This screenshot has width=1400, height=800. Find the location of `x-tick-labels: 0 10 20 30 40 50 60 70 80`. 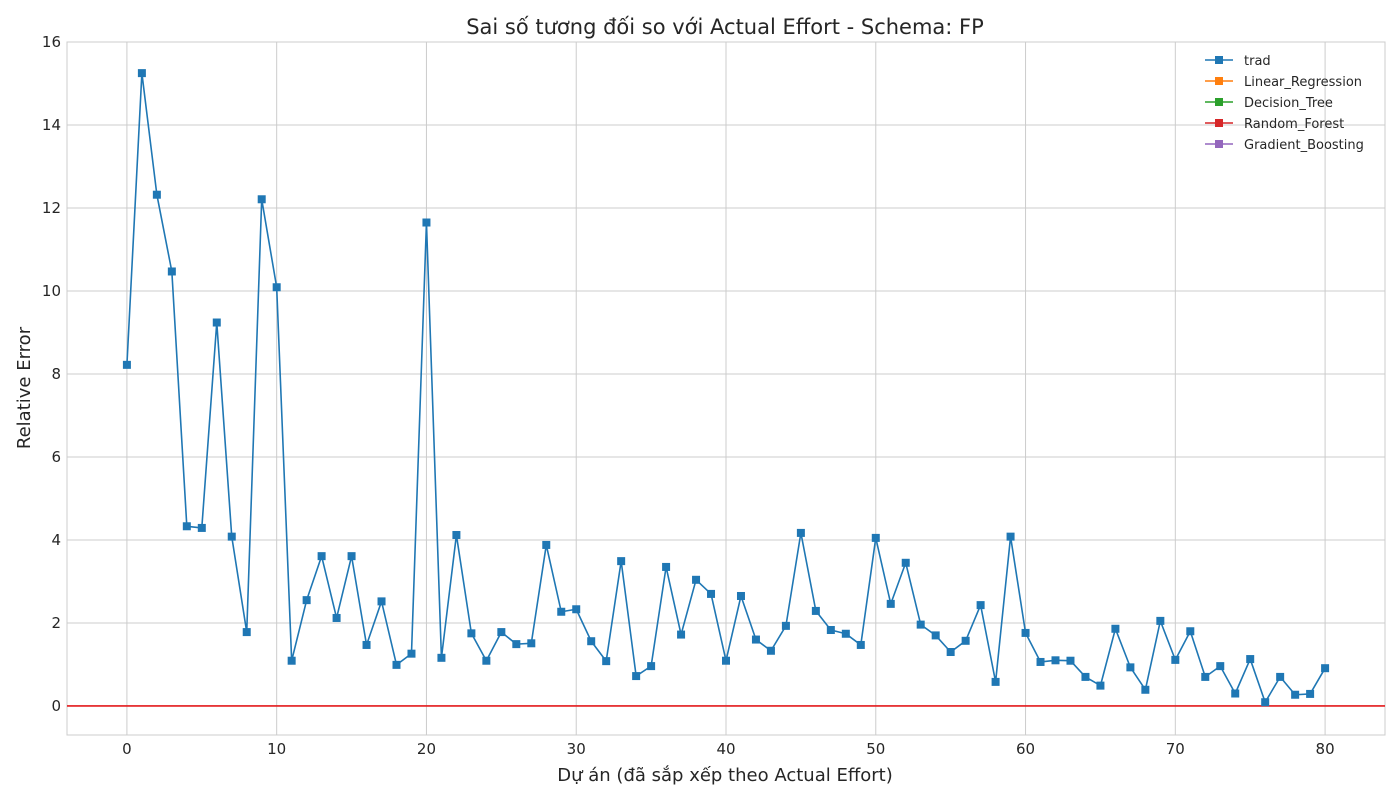

x-tick-labels: 0 10 20 30 40 50 60 70 80 is located at coordinates (728, 749).